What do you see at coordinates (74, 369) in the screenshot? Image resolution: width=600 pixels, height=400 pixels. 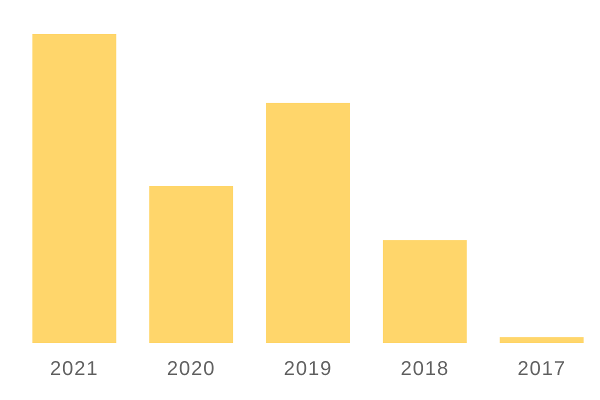 I see `x-tick-label: 2021` at bounding box center [74, 369].